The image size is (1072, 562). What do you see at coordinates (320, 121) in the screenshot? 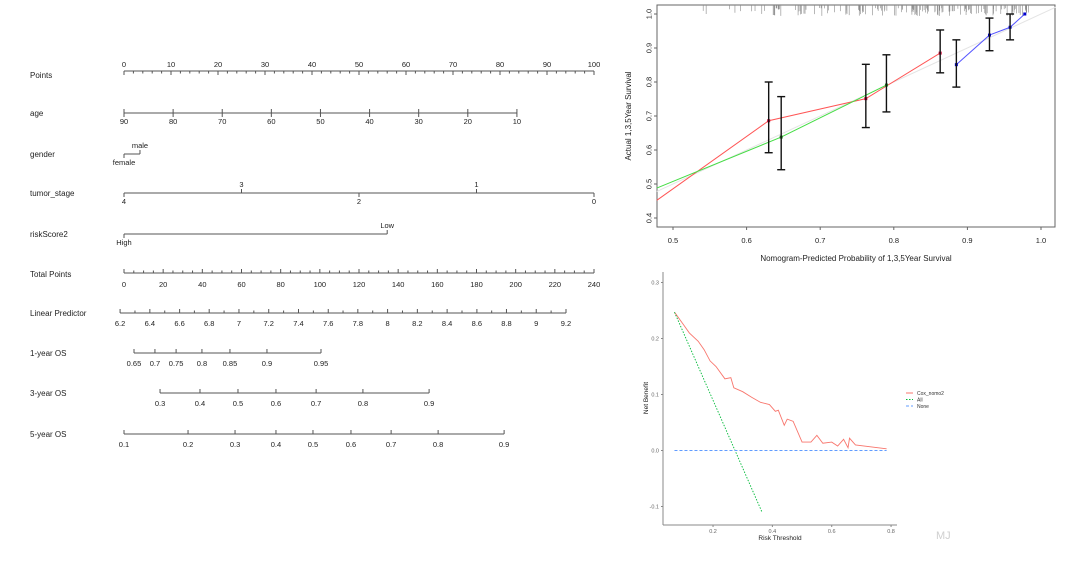
I see `age-tick-label: 50` at bounding box center [320, 121].